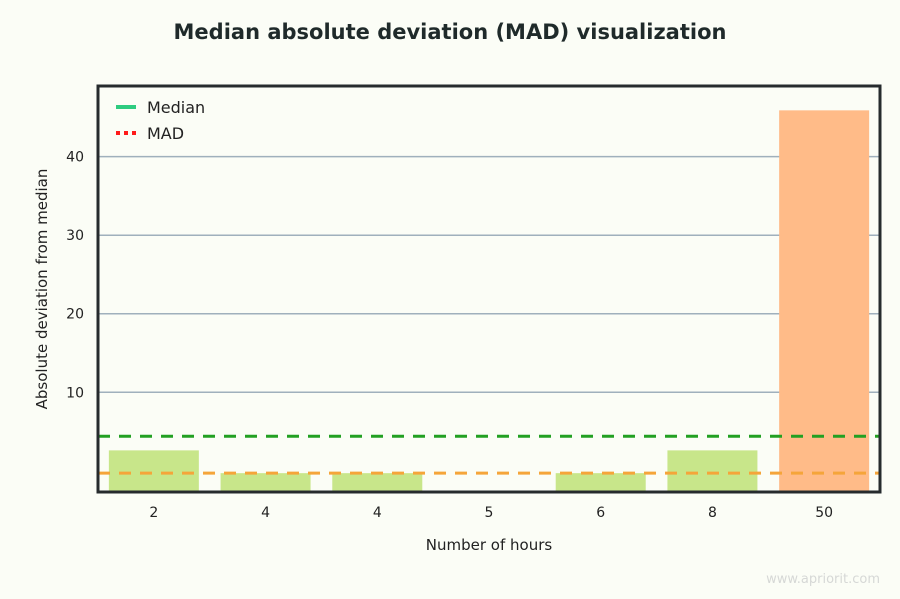 The width and height of the screenshot is (900, 599). I want to click on legend-label: MAD, so click(165, 133).